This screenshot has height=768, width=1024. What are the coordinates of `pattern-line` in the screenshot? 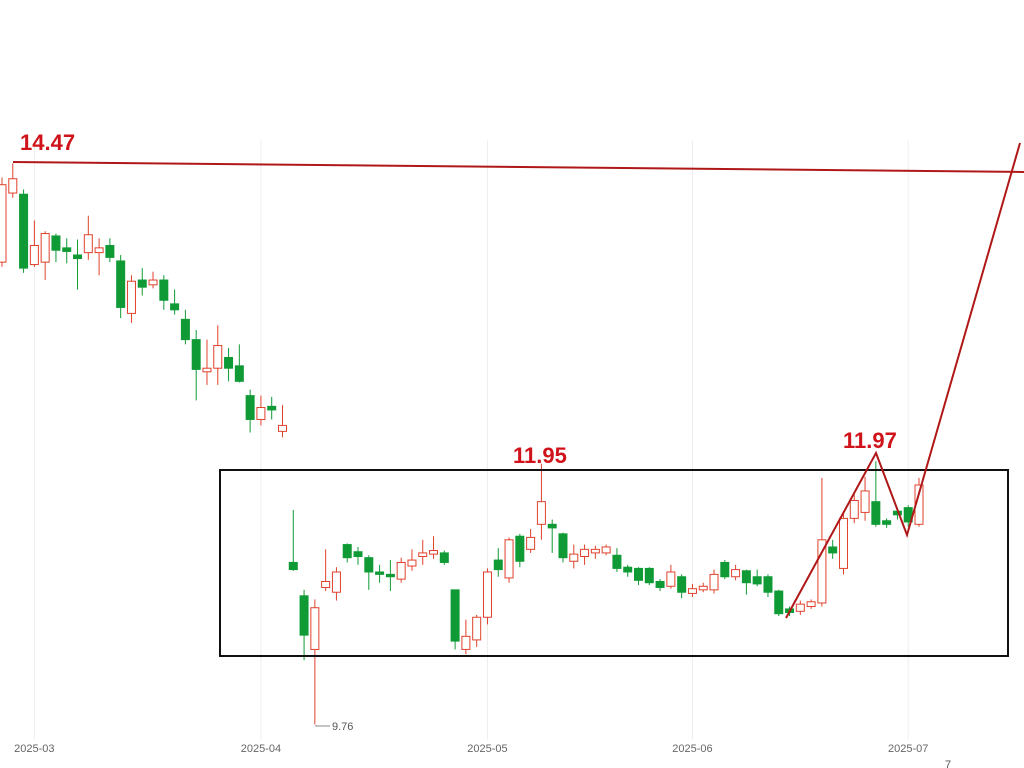 It's located at (903, 380).